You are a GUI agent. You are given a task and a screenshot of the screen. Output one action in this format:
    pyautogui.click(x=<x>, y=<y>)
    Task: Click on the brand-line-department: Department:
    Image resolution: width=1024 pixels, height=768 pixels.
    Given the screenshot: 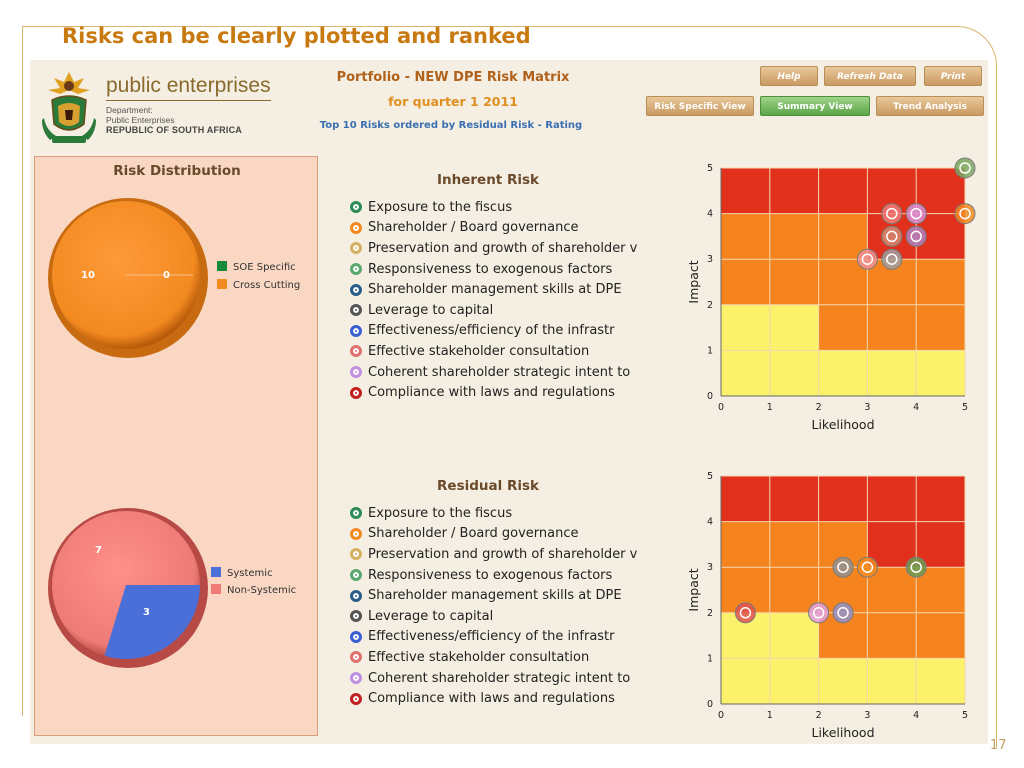 What is the action you would take?
    pyautogui.click(x=129, y=110)
    